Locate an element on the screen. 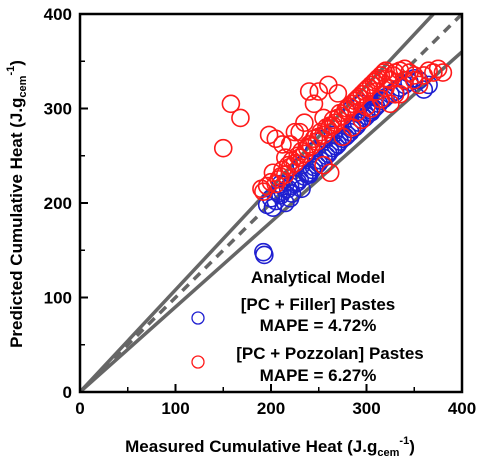 This screenshot has height=461, width=477. y-tick-label: 0 is located at coordinates (67, 392).